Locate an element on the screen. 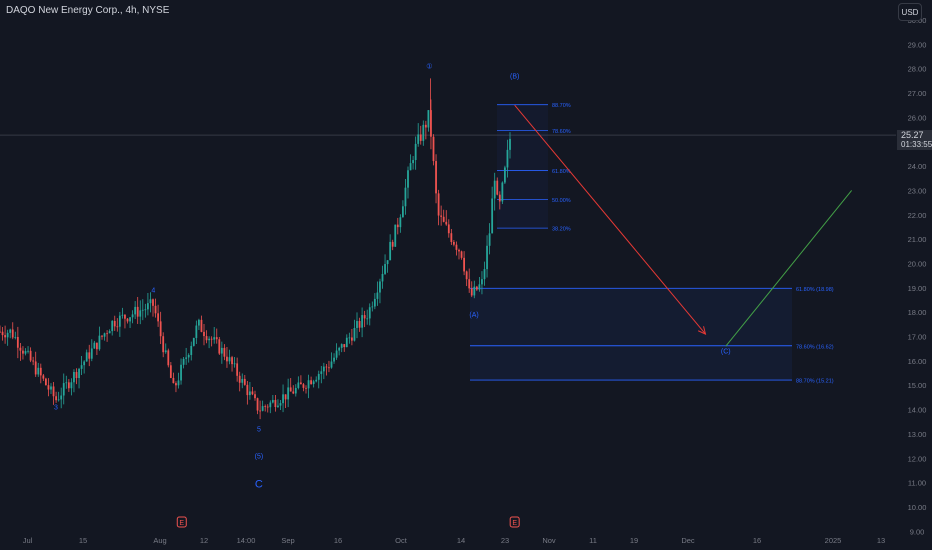 The height and width of the screenshot is (550, 932). y-tick-label: 9.00 is located at coordinates (917, 531).